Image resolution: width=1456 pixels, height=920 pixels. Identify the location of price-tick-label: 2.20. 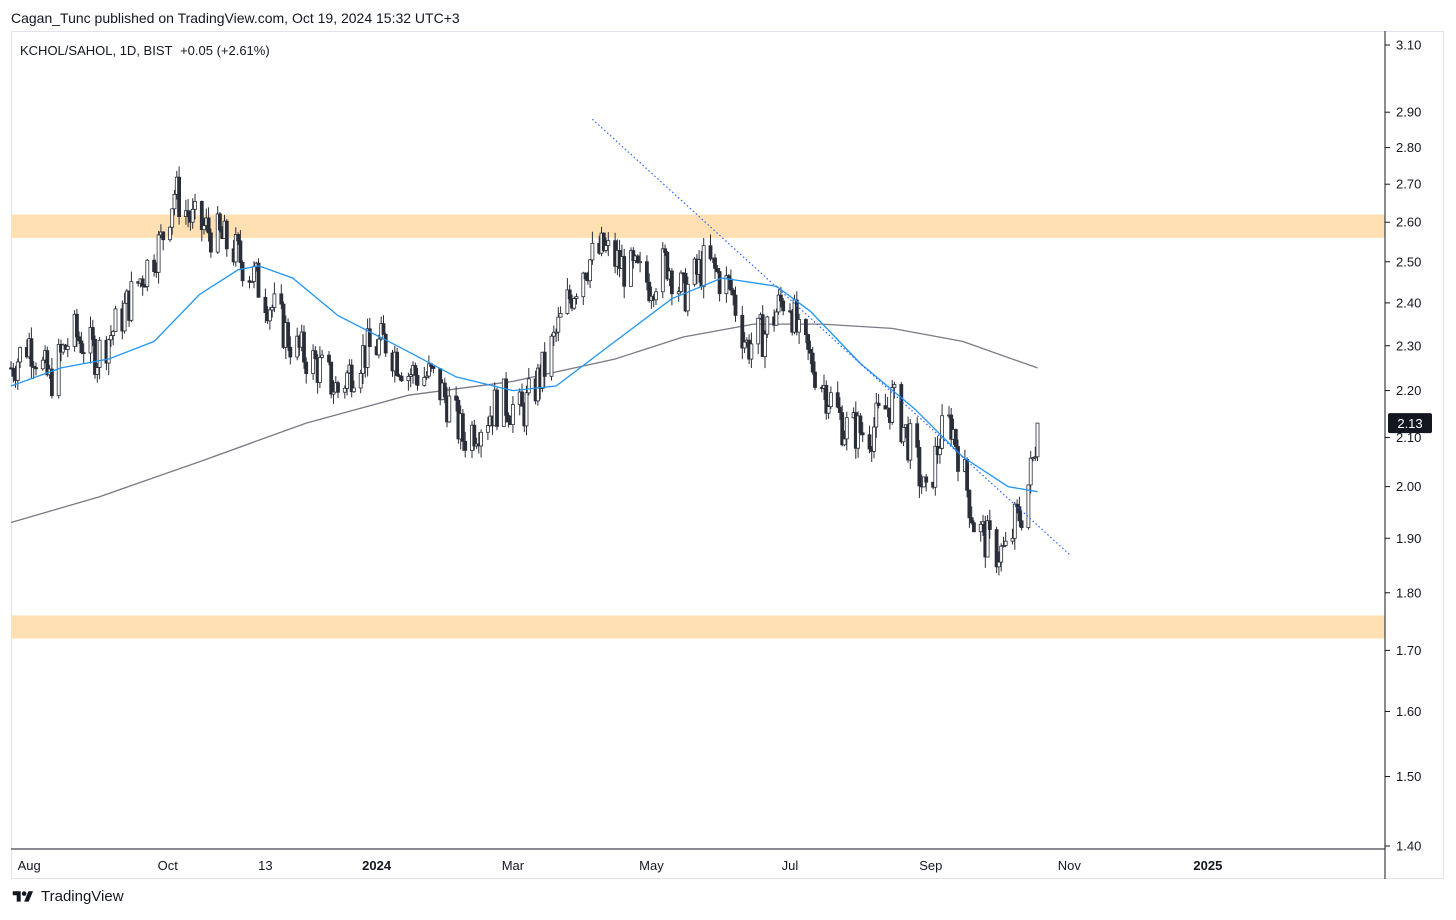
(1408, 390).